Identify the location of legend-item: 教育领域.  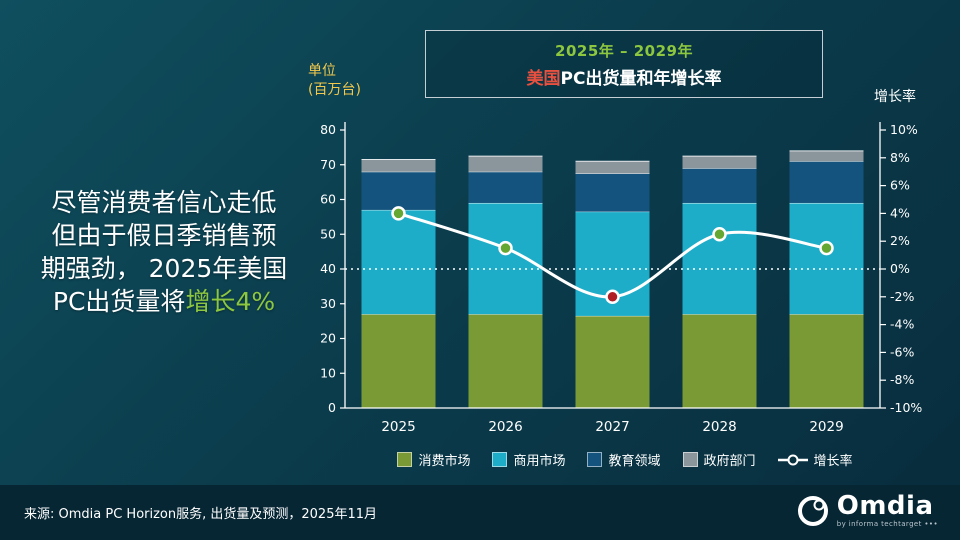
(624, 459).